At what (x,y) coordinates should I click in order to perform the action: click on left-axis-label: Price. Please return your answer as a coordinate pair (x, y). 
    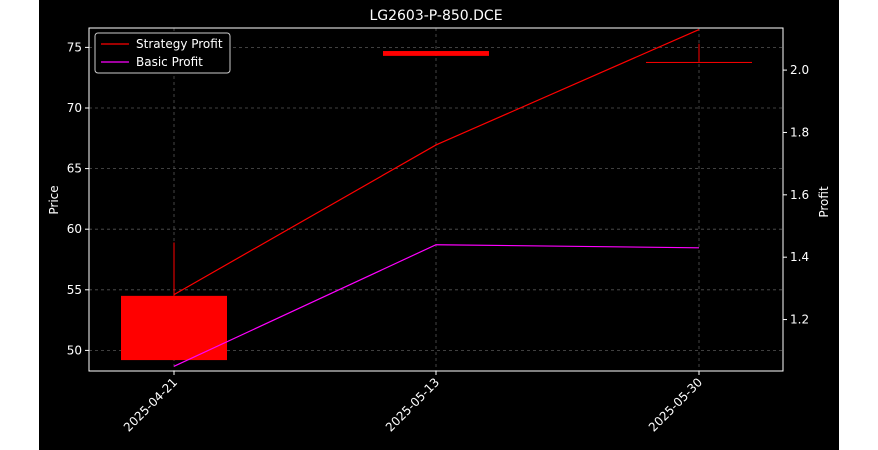
    Looking at the image, I should click on (54, 199).